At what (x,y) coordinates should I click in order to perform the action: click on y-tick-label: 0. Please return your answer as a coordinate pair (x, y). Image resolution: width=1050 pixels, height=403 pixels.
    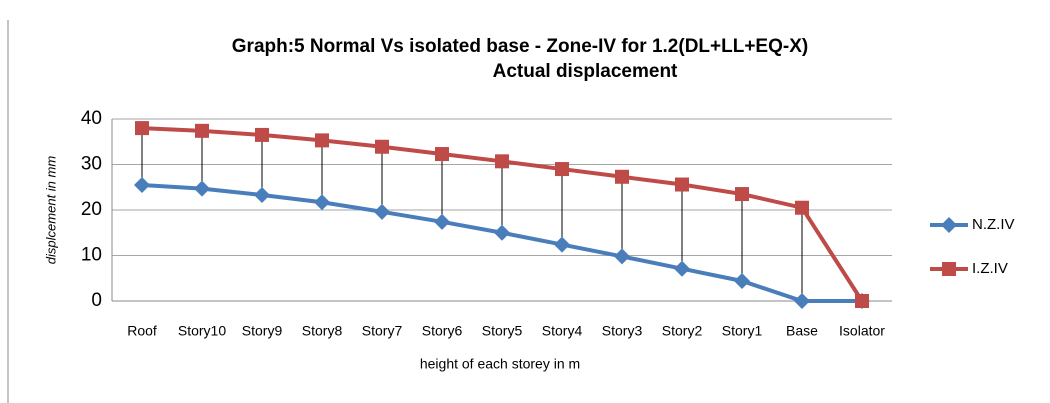
    Looking at the image, I should click on (96, 300).